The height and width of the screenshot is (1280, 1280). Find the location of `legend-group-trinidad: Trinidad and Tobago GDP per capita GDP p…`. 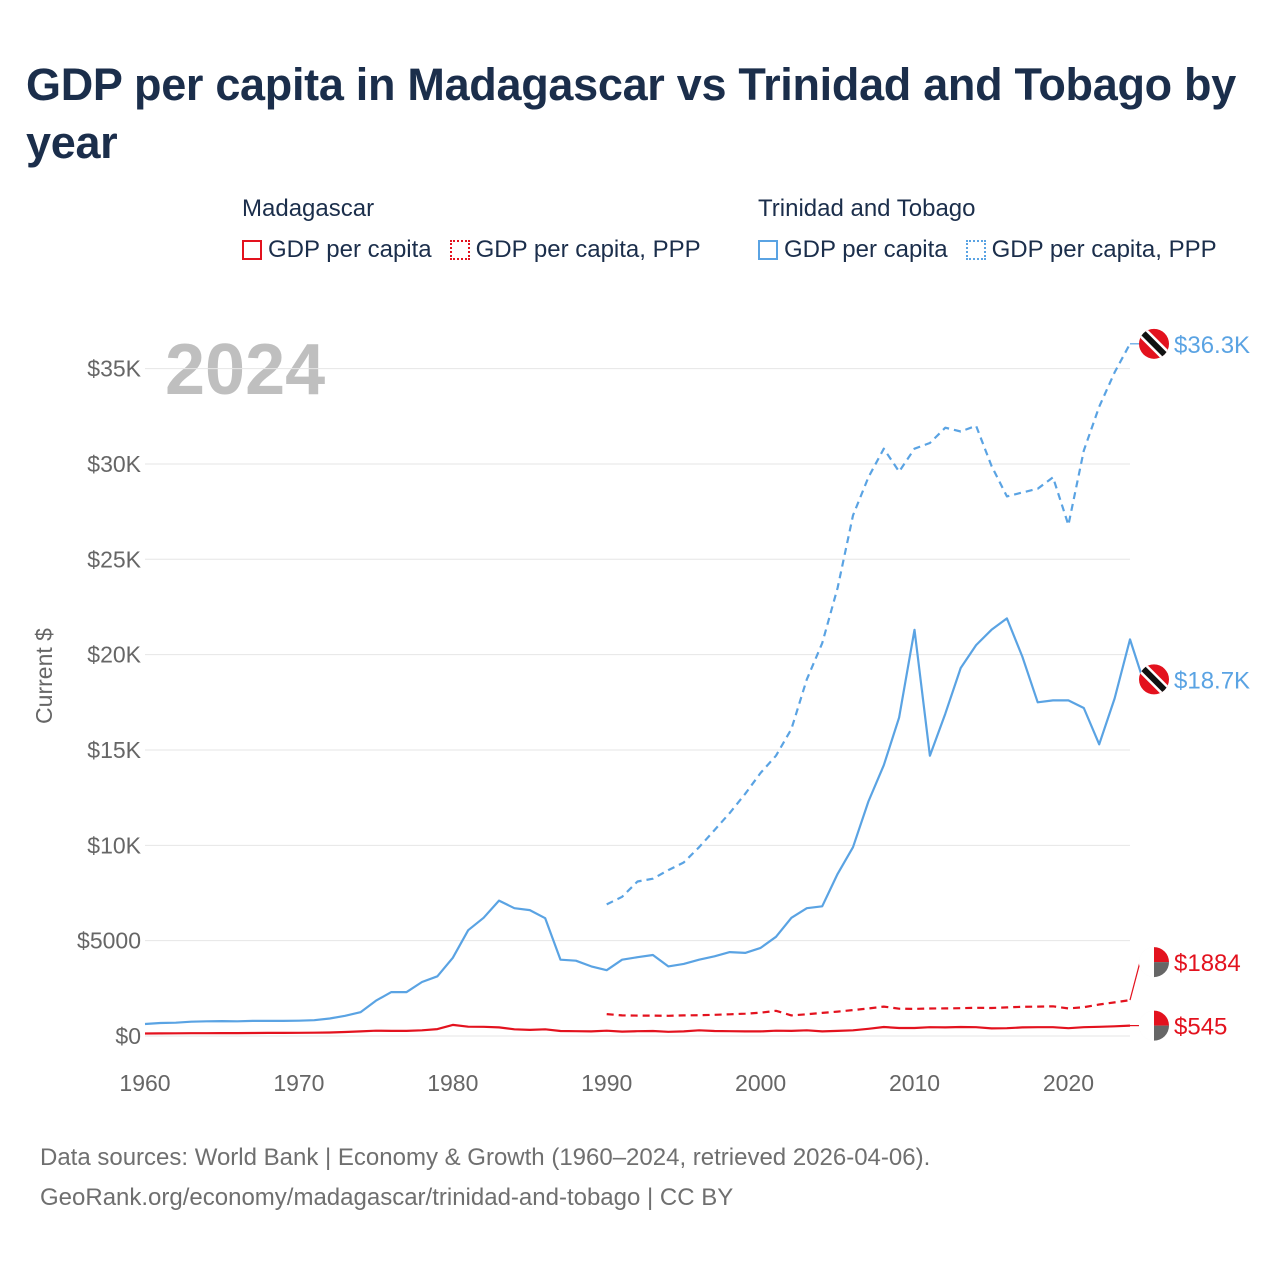

legend-group-trinidad: Trinidad and Tobago GDP per capita GDP p… is located at coordinates (987, 229).